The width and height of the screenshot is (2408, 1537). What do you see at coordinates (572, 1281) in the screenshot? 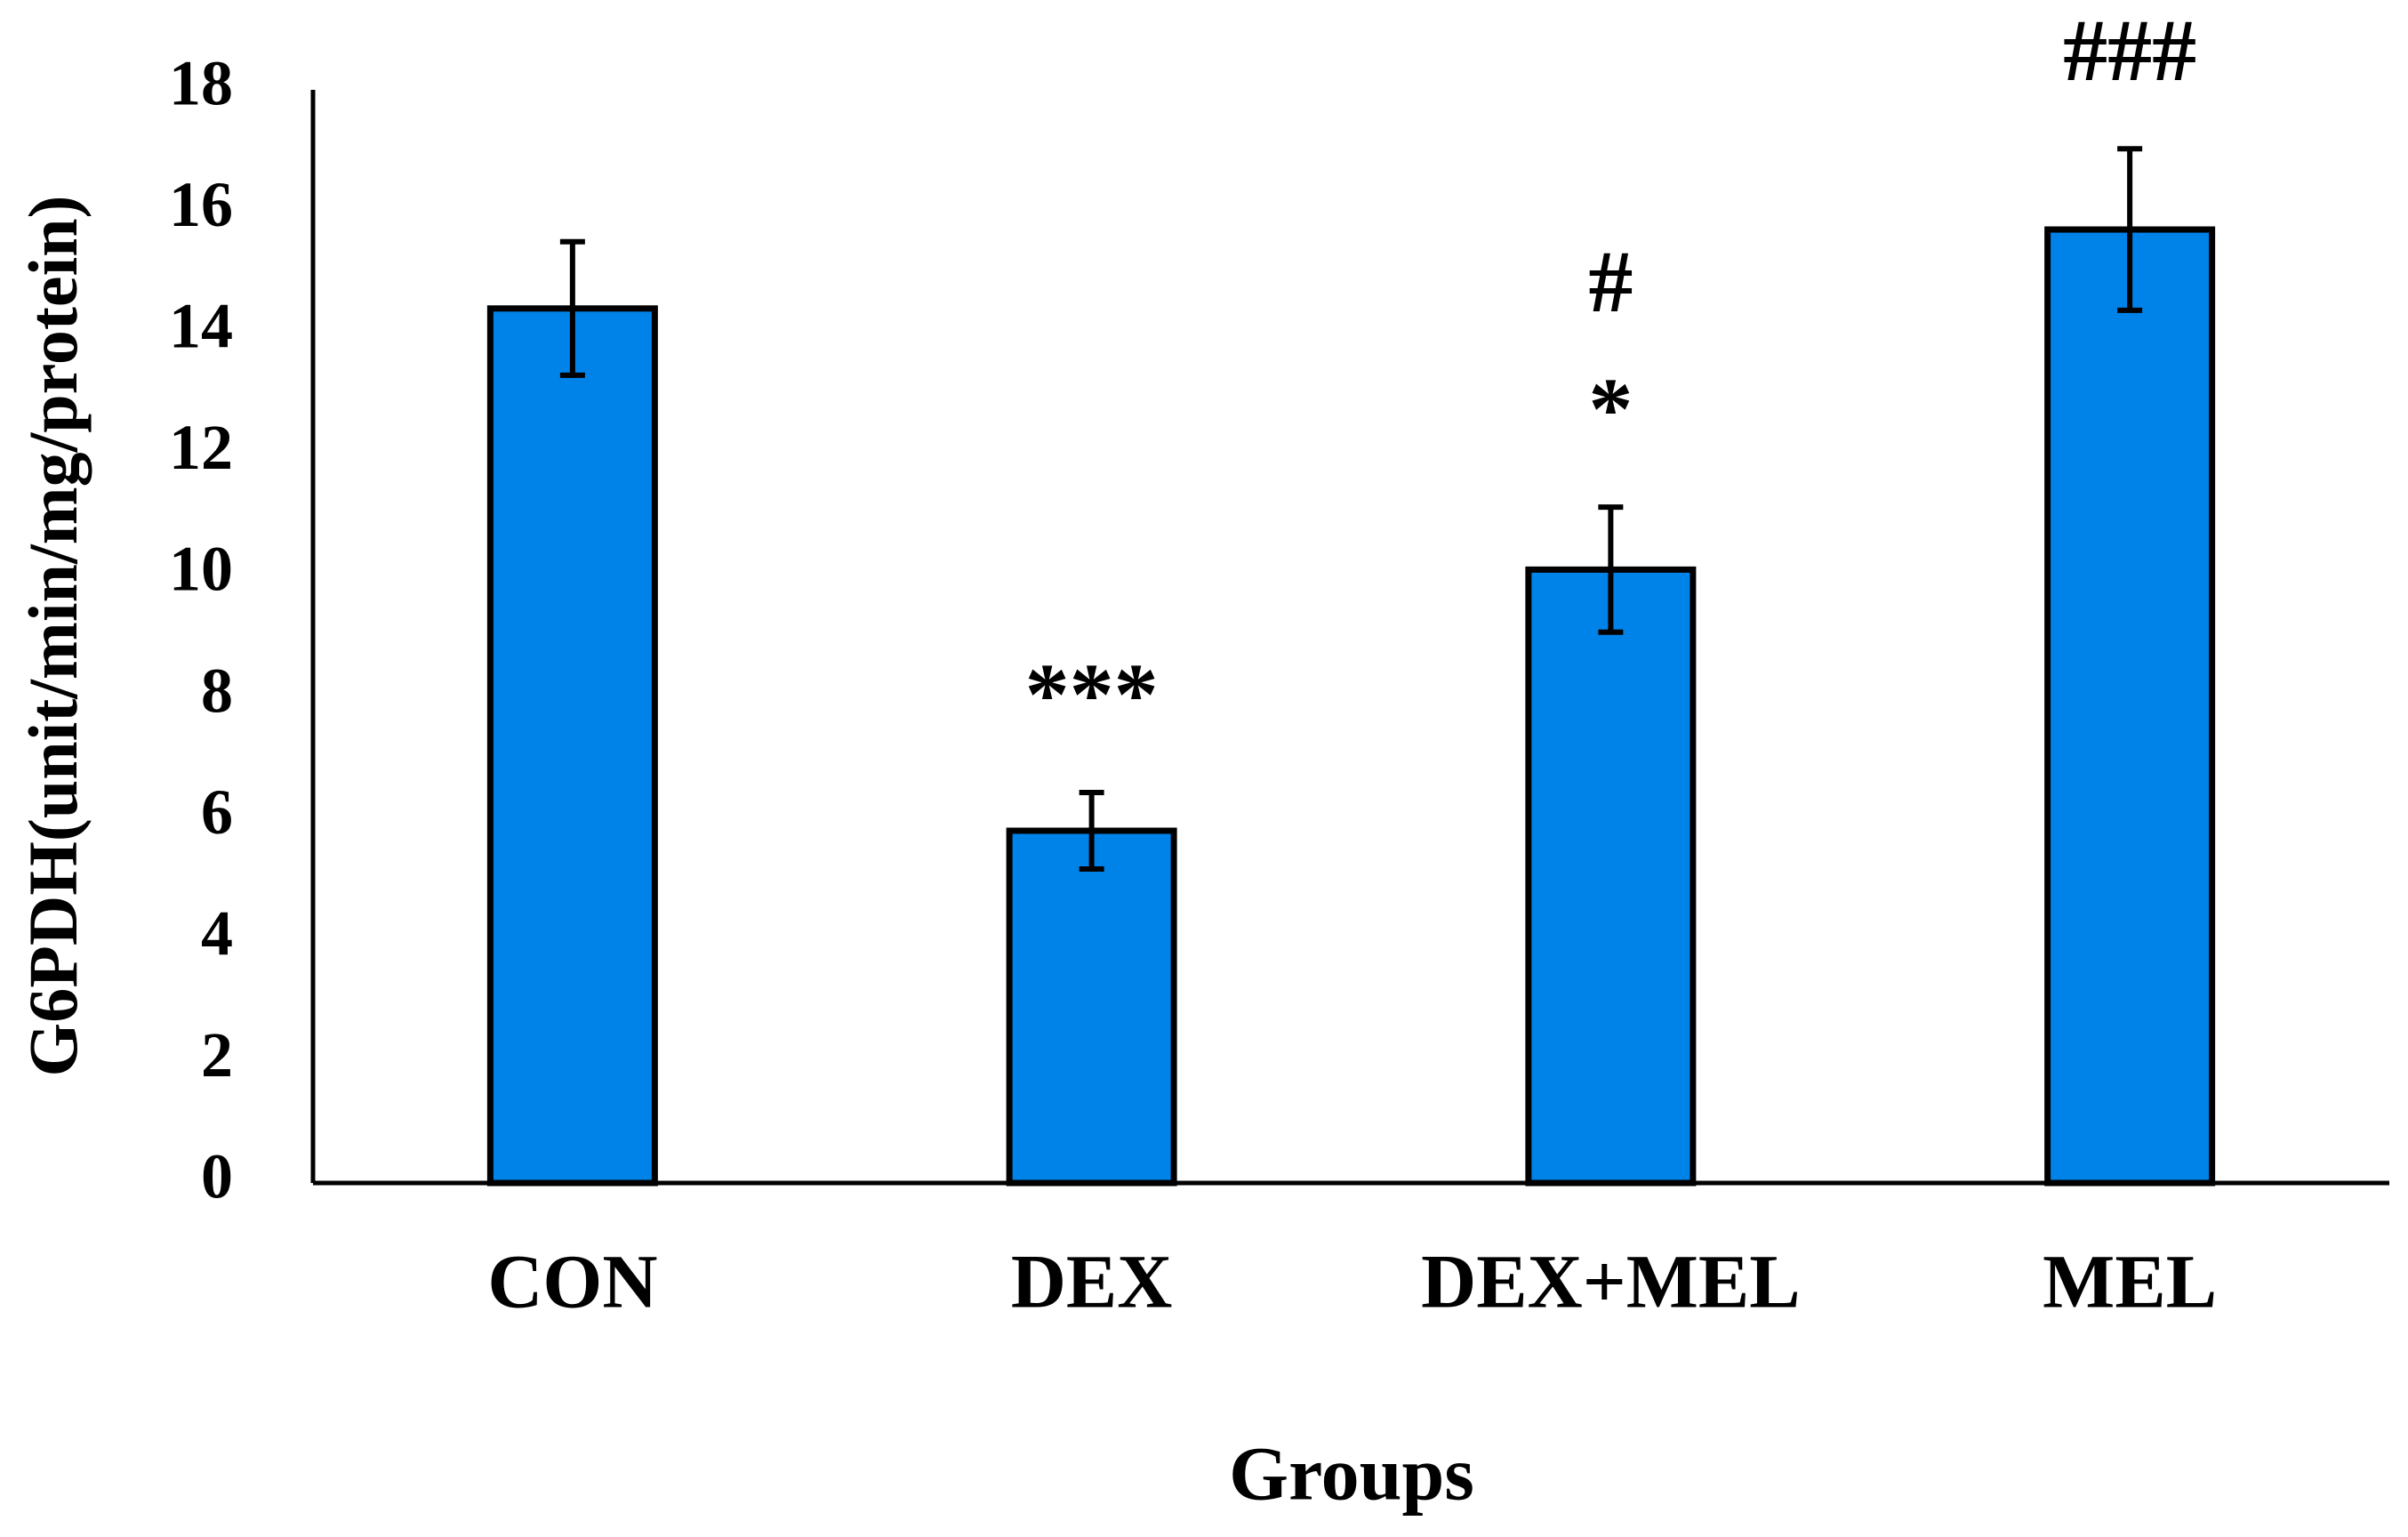
I see `x-tick-label: CON` at bounding box center [572, 1281].